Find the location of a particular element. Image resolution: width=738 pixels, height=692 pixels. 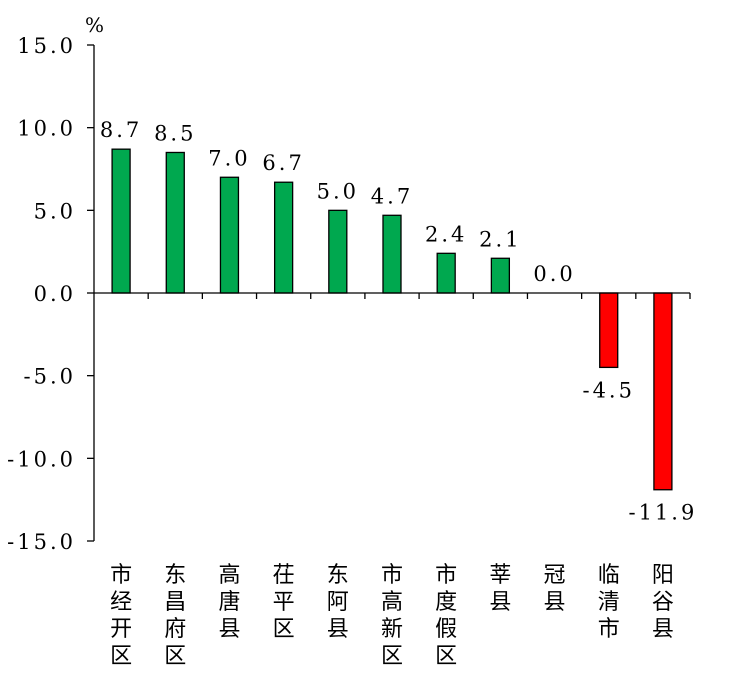

category-label-char: 假 is located at coordinates (446, 629).